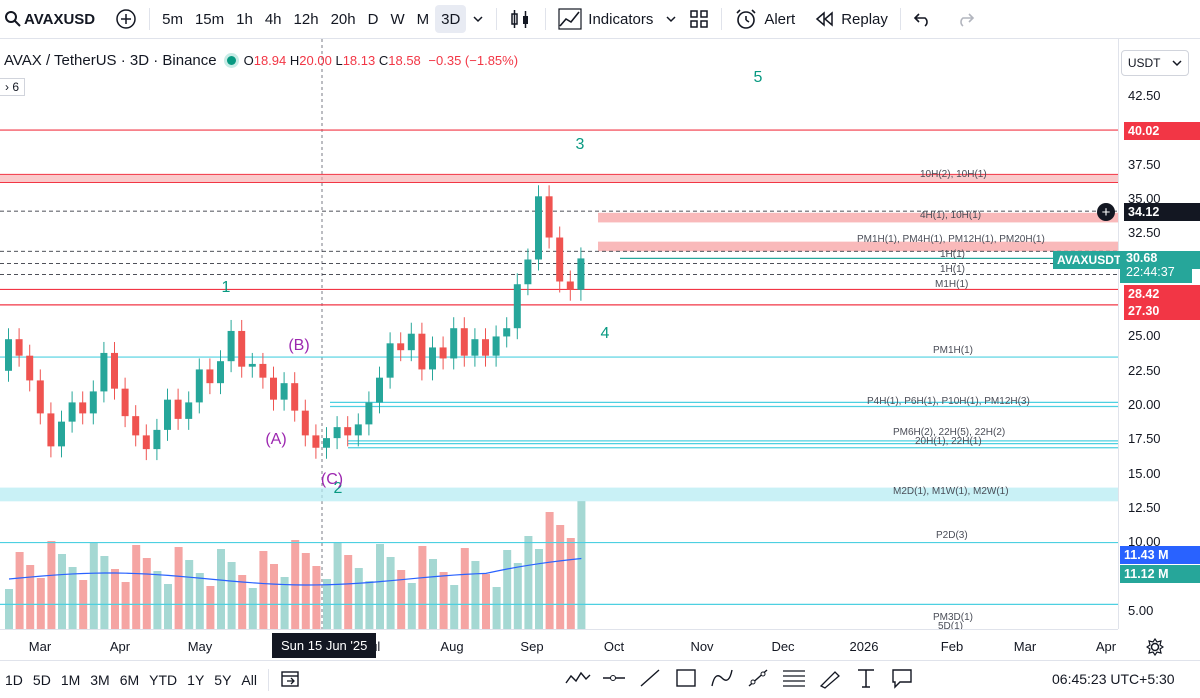  Describe the element at coordinates (196, 679) in the screenshot. I see `range-1Y: 1Y` at that location.